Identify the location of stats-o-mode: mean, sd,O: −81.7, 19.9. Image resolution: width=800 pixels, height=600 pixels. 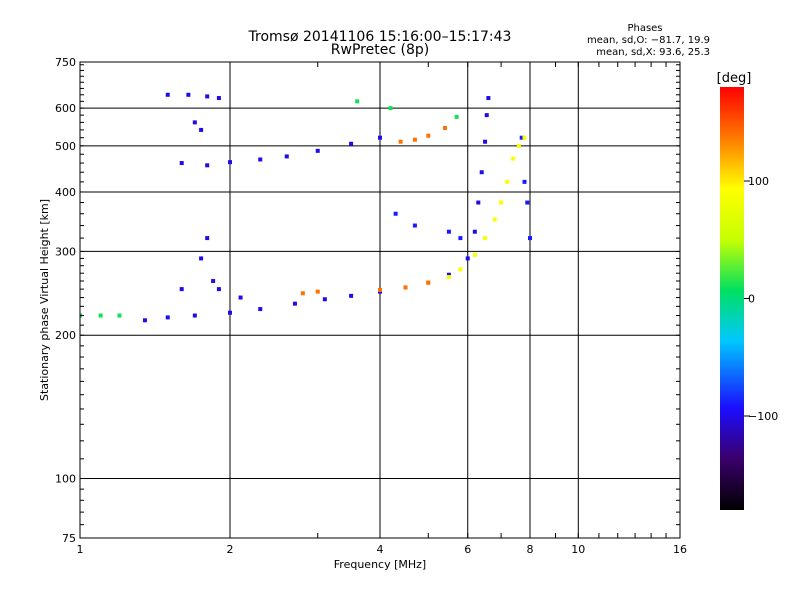
(648, 40).